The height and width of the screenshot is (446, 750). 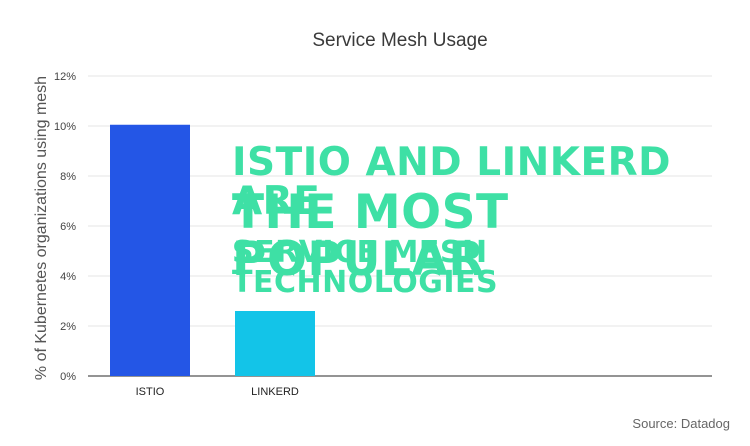 I want to click on y-tick-label: 2%, so click(x=68, y=327).